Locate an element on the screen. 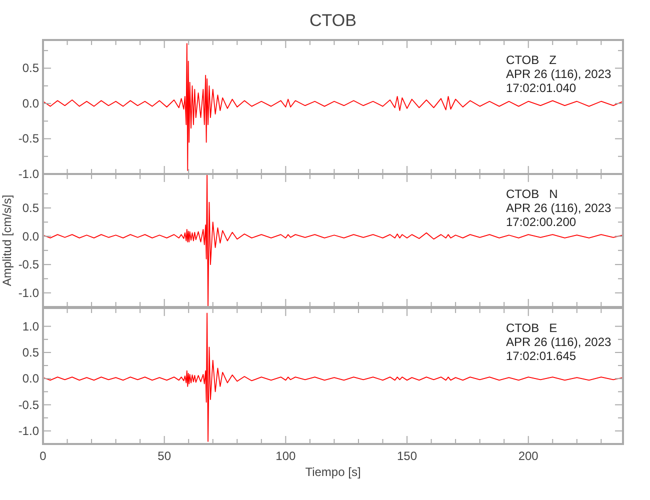 The image size is (650, 500). x-tick-label: 50 is located at coordinates (165, 456).